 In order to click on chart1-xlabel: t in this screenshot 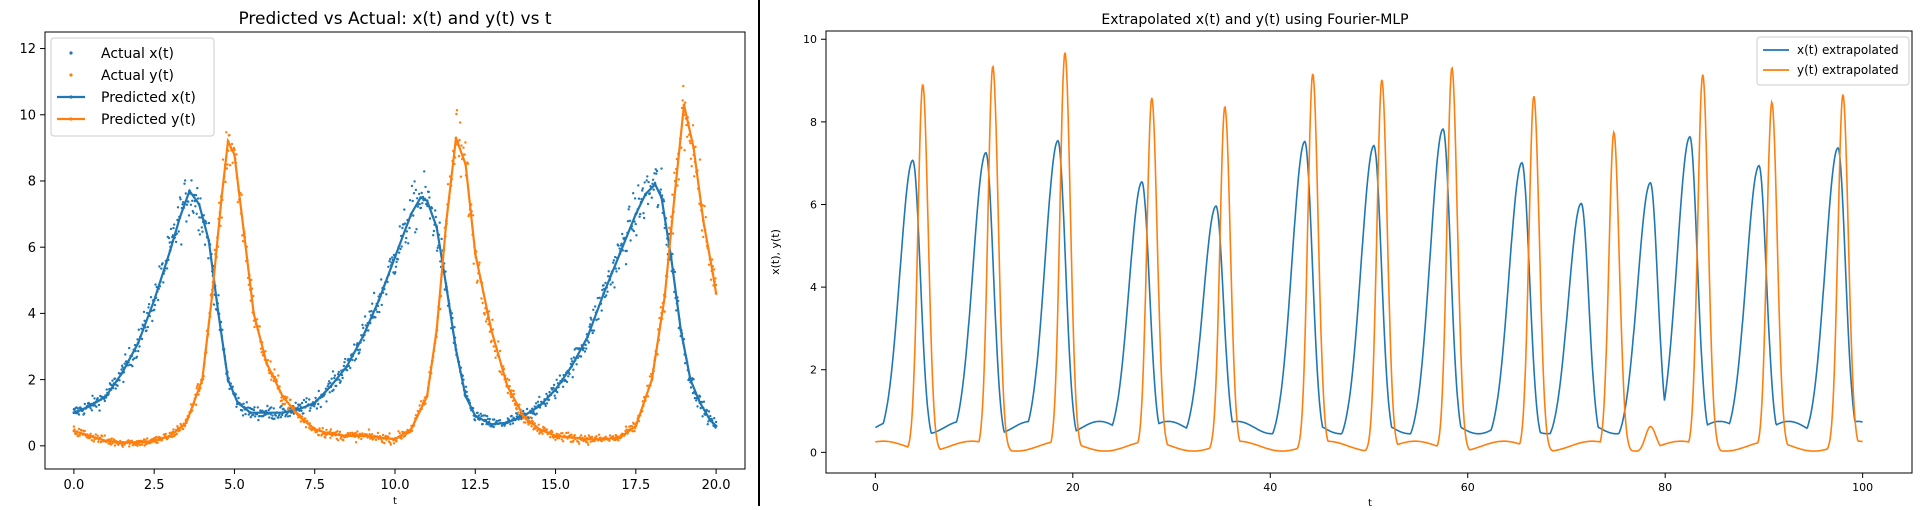, I will do `click(395, 501)`.